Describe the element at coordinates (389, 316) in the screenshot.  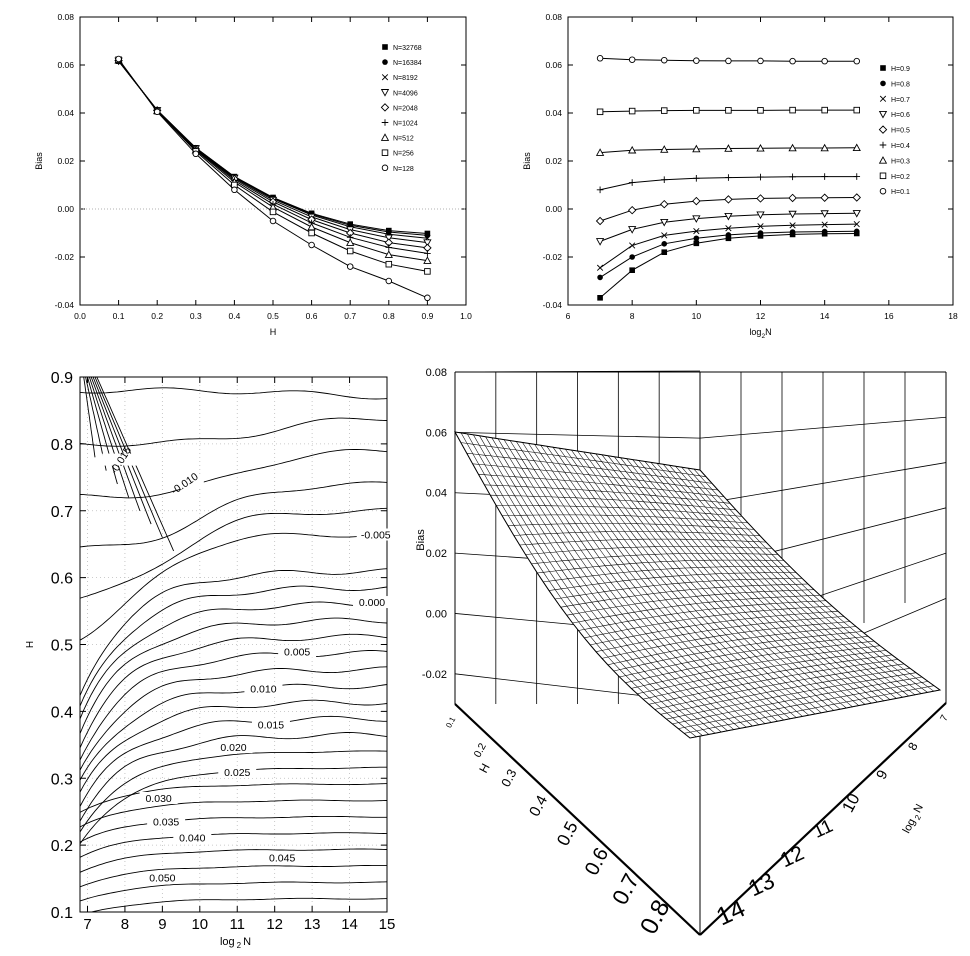
I see `x-tick-label: 0.8` at that location.